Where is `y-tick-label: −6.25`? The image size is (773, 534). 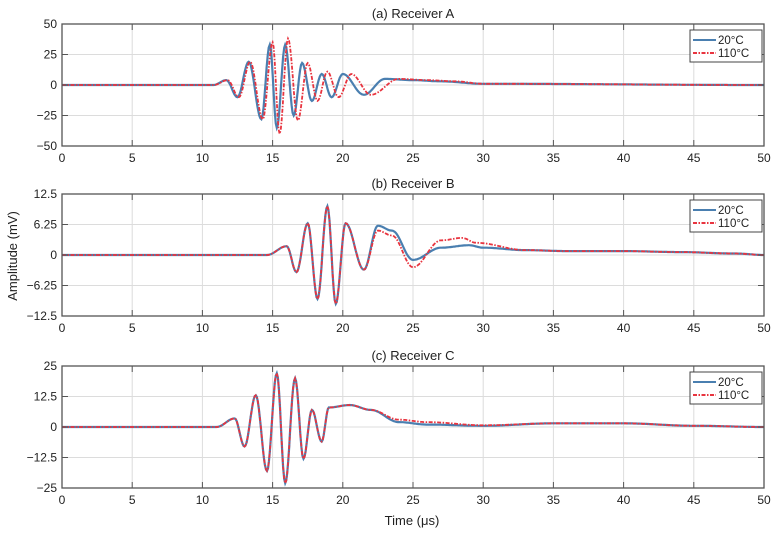
y-tick-label: −6.25 is located at coordinates (42, 286).